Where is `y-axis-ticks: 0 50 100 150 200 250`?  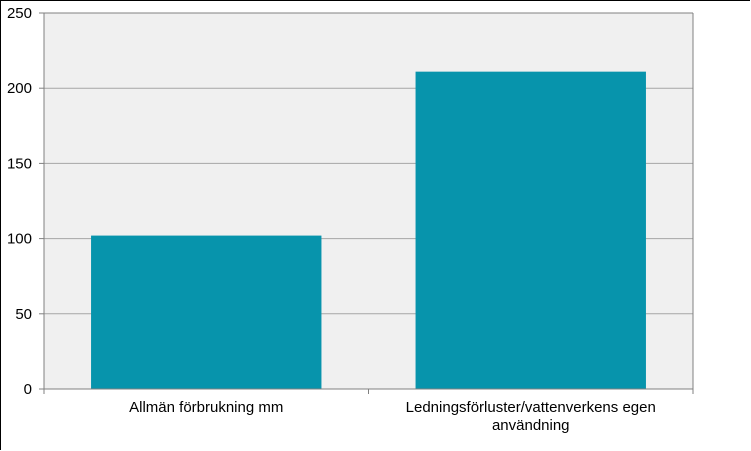
y-axis-ticks: 0 50 100 150 200 250 is located at coordinates (25, 201).